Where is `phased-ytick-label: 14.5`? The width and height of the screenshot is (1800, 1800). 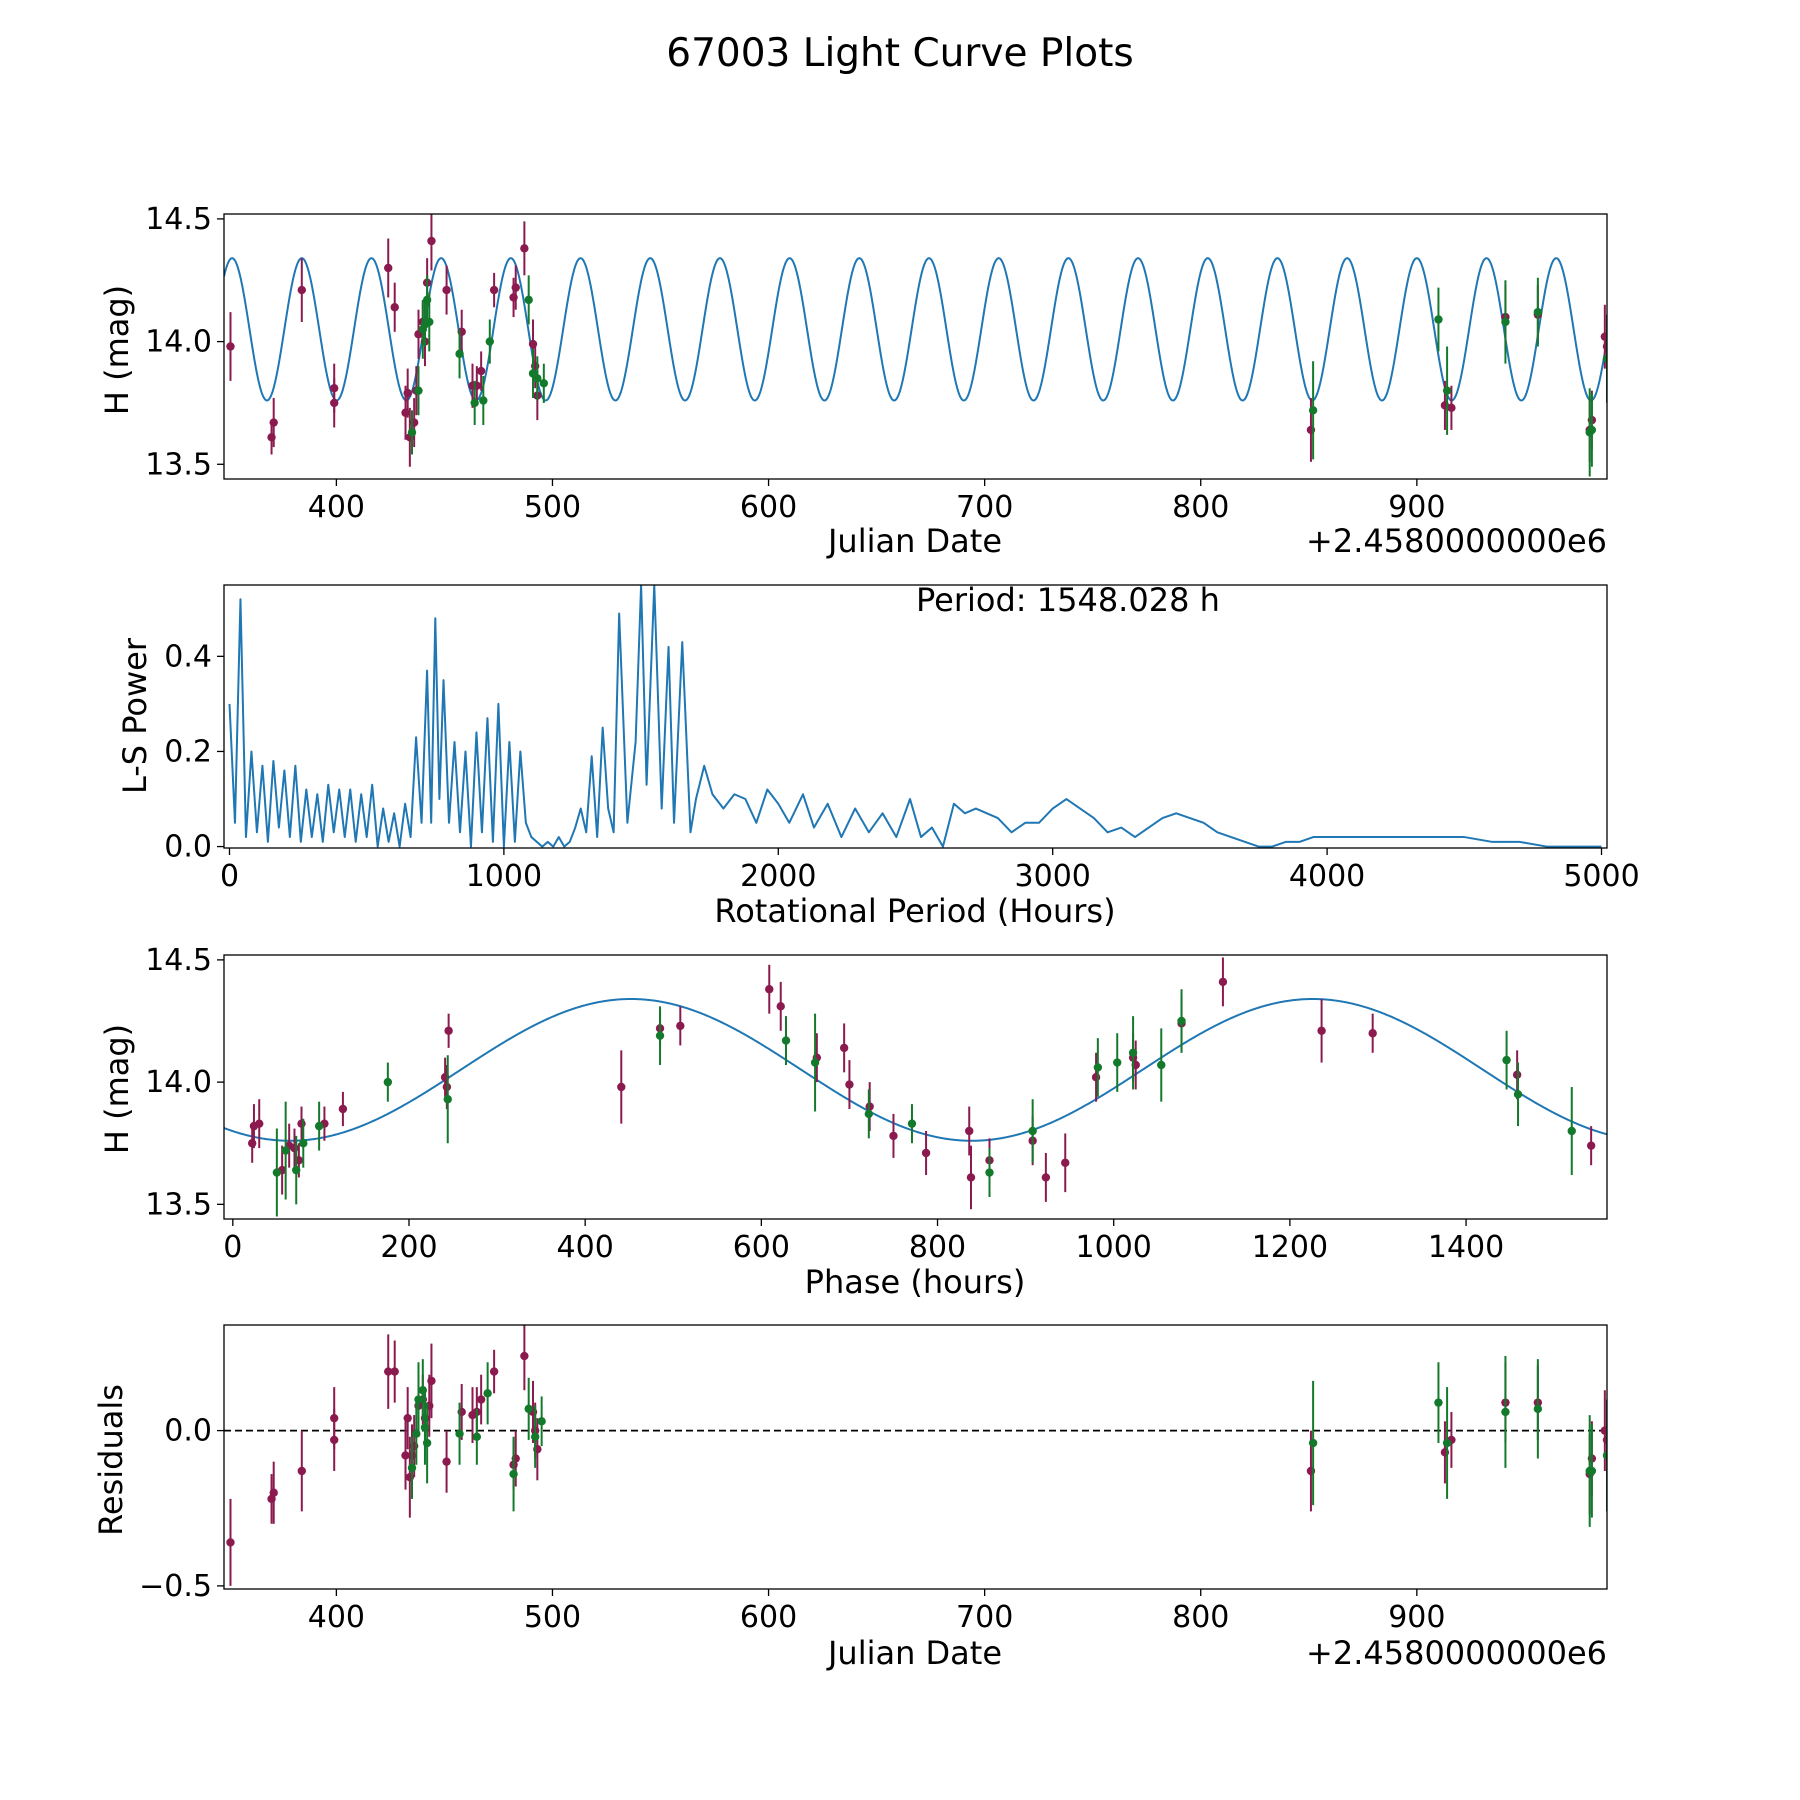
phased-ytick-label: 14.5 is located at coordinates (178, 960).